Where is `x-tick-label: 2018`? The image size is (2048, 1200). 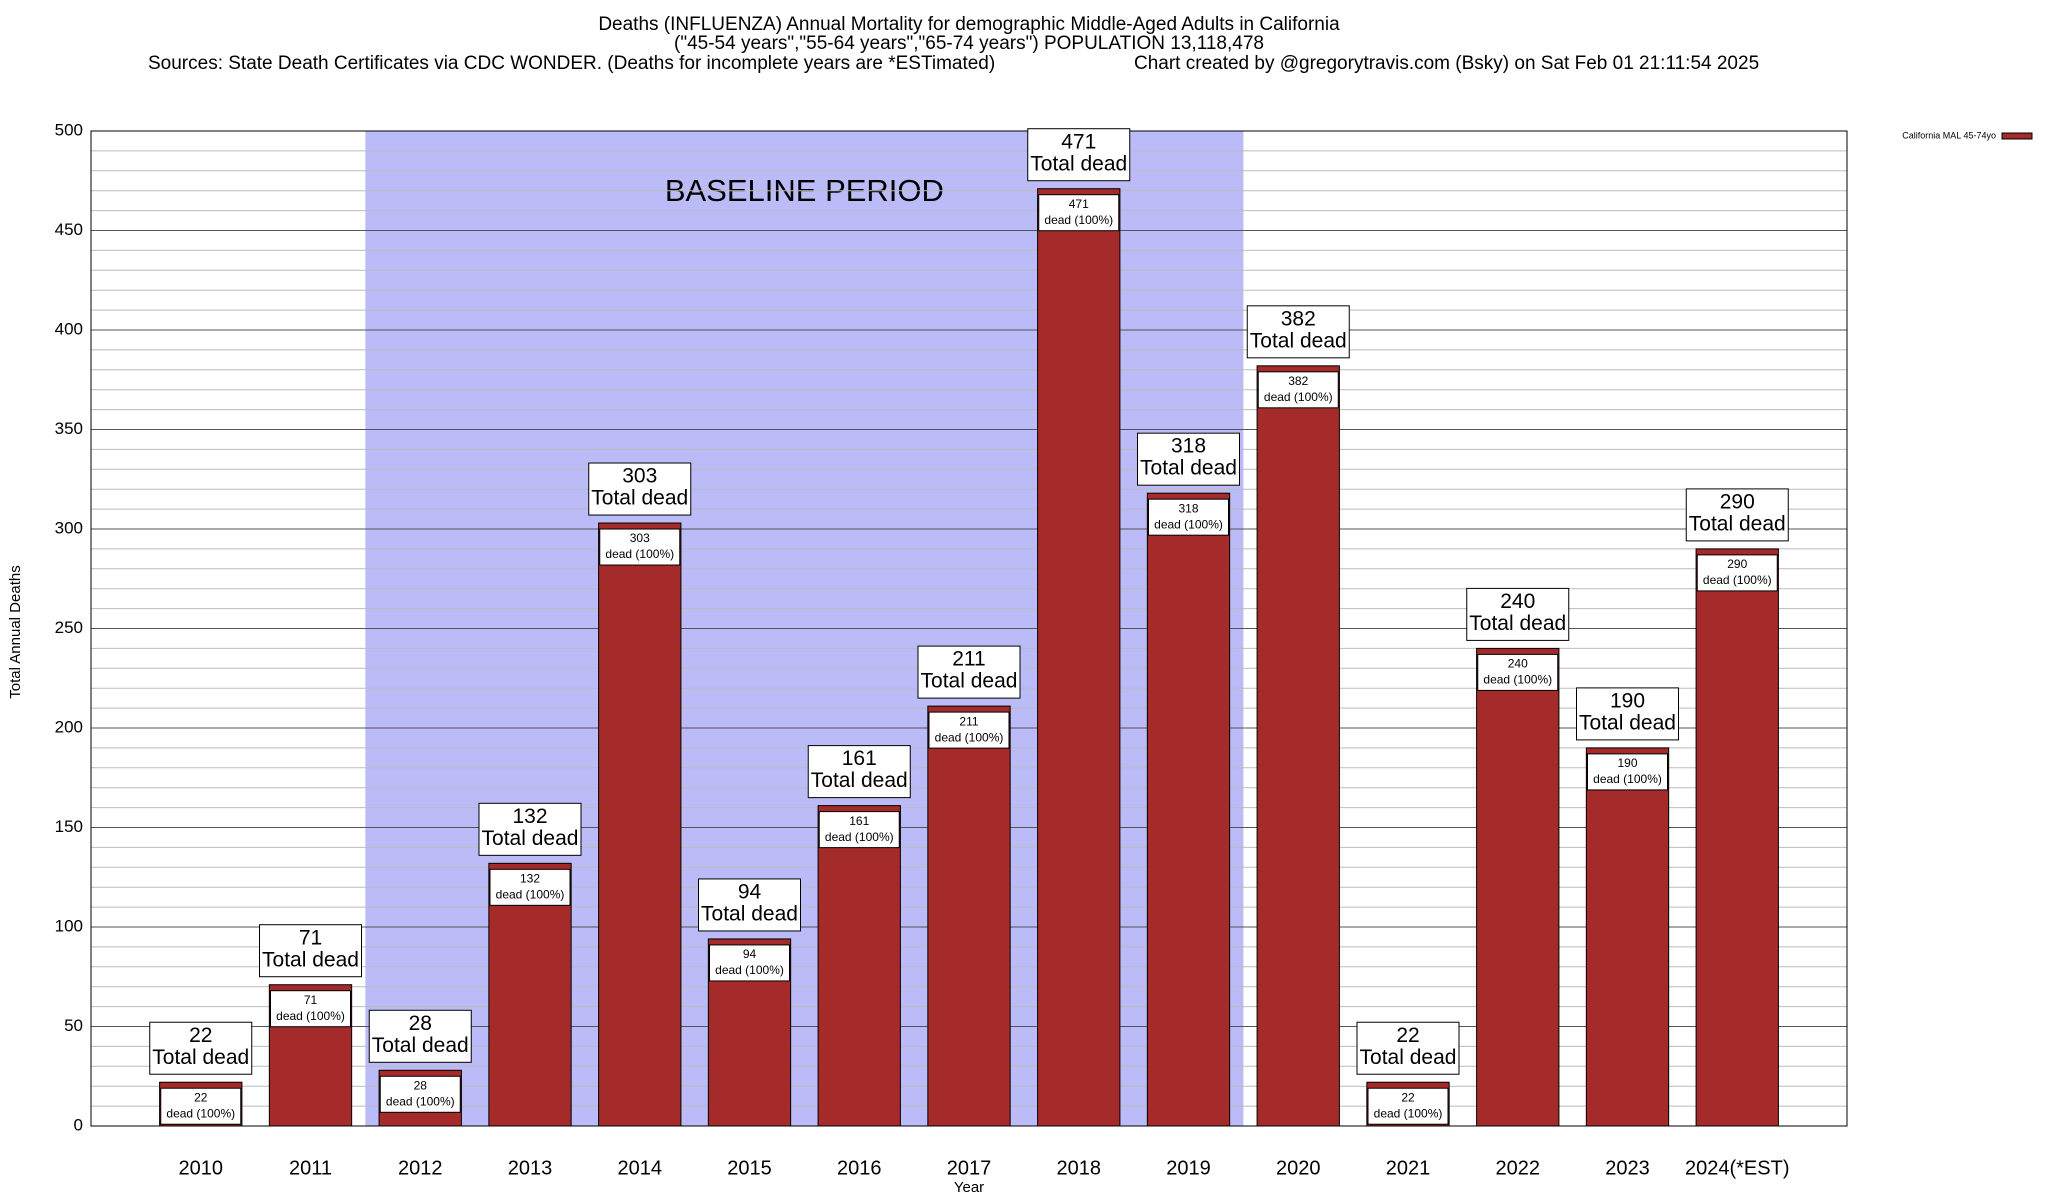
x-tick-label: 2018 is located at coordinates (1079, 1168).